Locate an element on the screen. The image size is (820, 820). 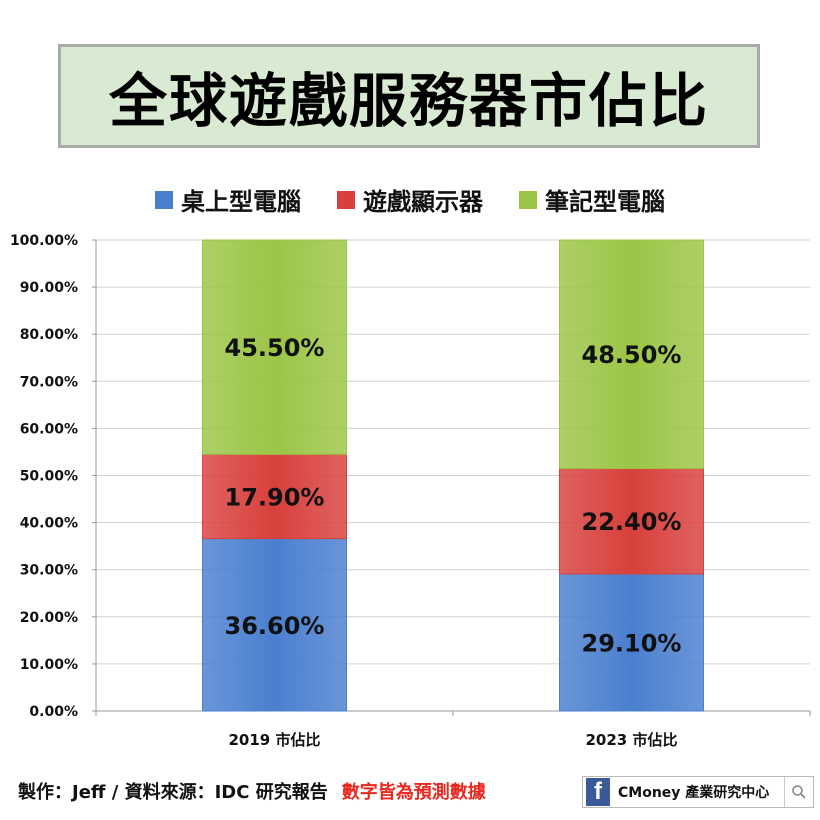
legend-swatch-monitor is located at coordinates (346, 199).